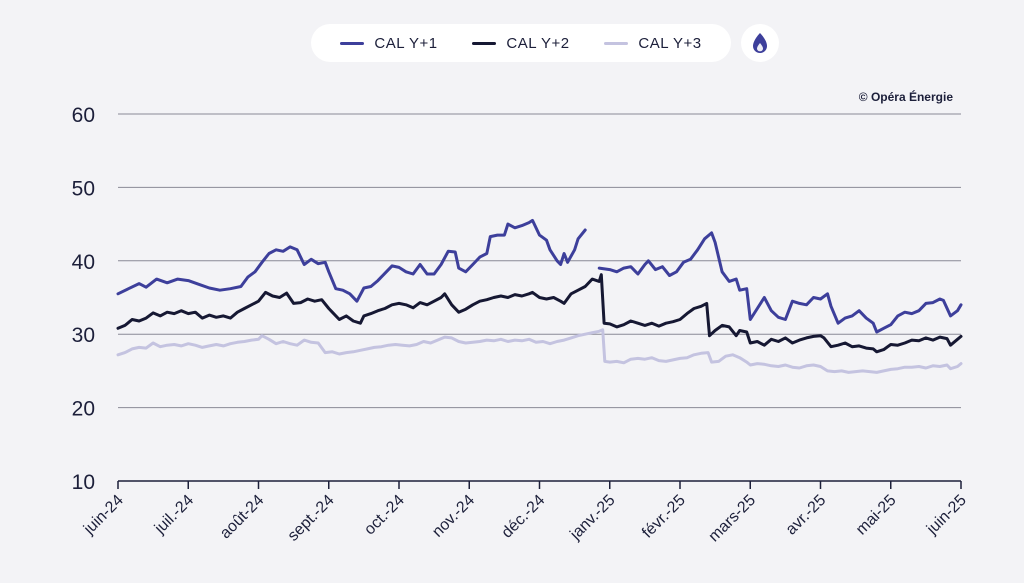  Describe the element at coordinates (174, 515) in the screenshot. I see `xtick-label-1: juil.-24` at that location.